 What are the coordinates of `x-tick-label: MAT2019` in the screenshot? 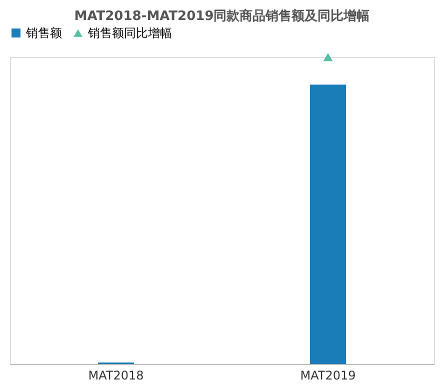 It's located at (328, 375).